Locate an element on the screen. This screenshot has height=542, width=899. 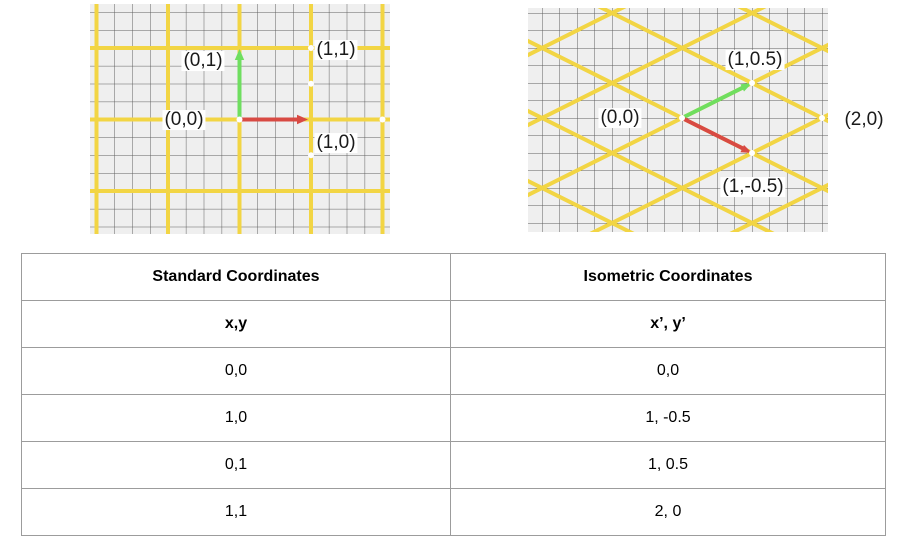
table-row: 0,0 0,0 is located at coordinates (453, 371).